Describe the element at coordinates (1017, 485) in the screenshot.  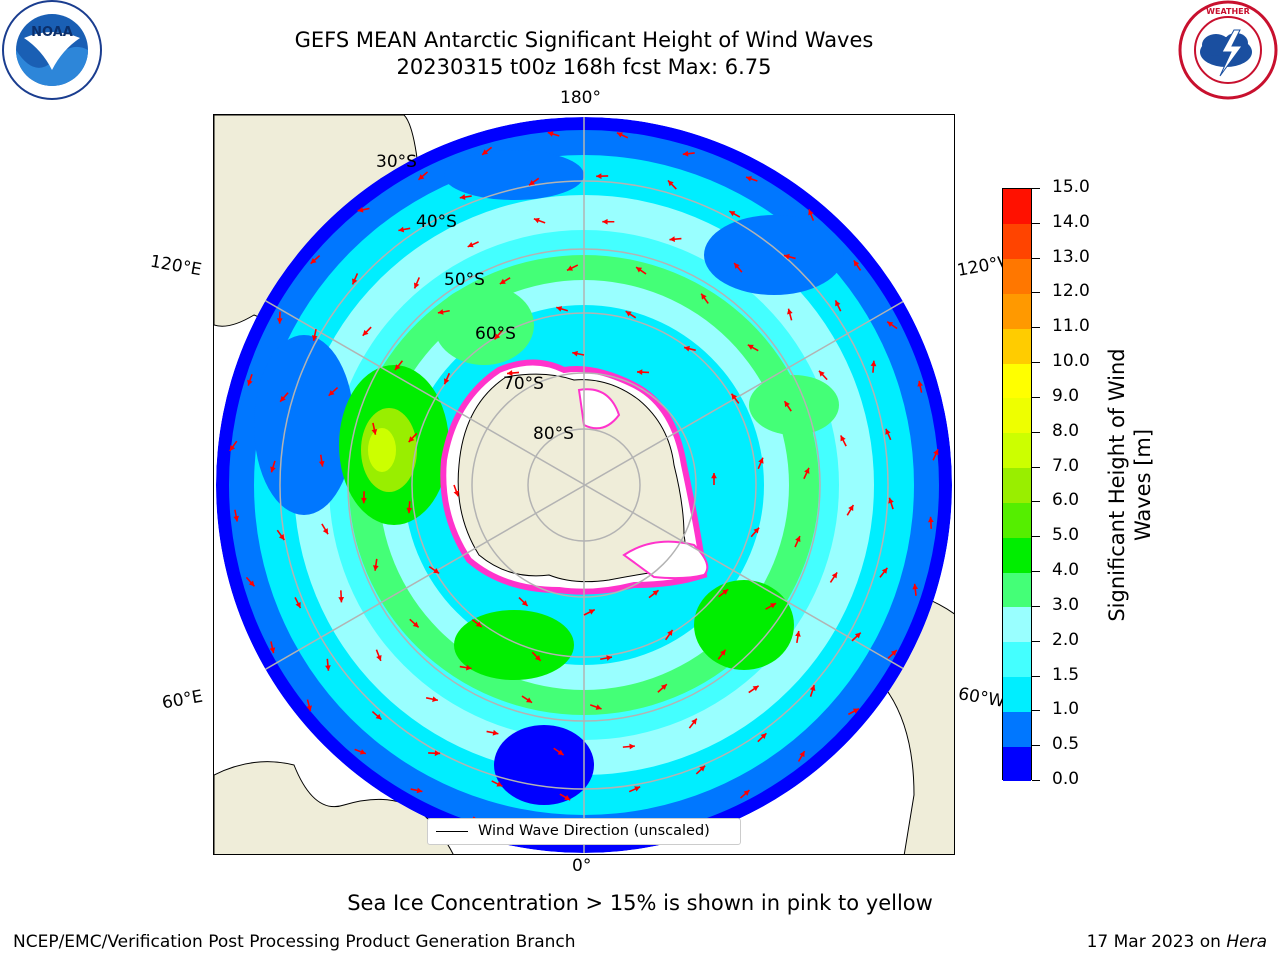
I see `colorbar` at that location.